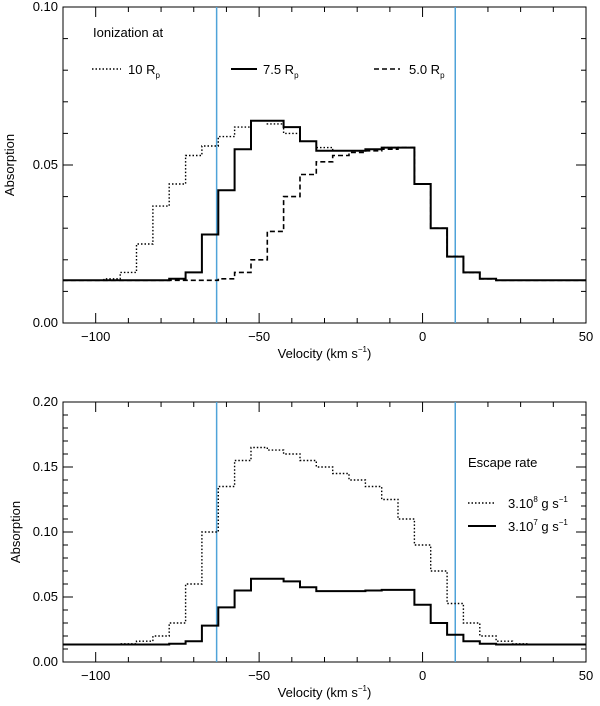 This screenshot has height=706, width=600. What do you see at coordinates (538, 526) in the screenshot?
I see `legend-label: 3.107 g s−1` at bounding box center [538, 526].